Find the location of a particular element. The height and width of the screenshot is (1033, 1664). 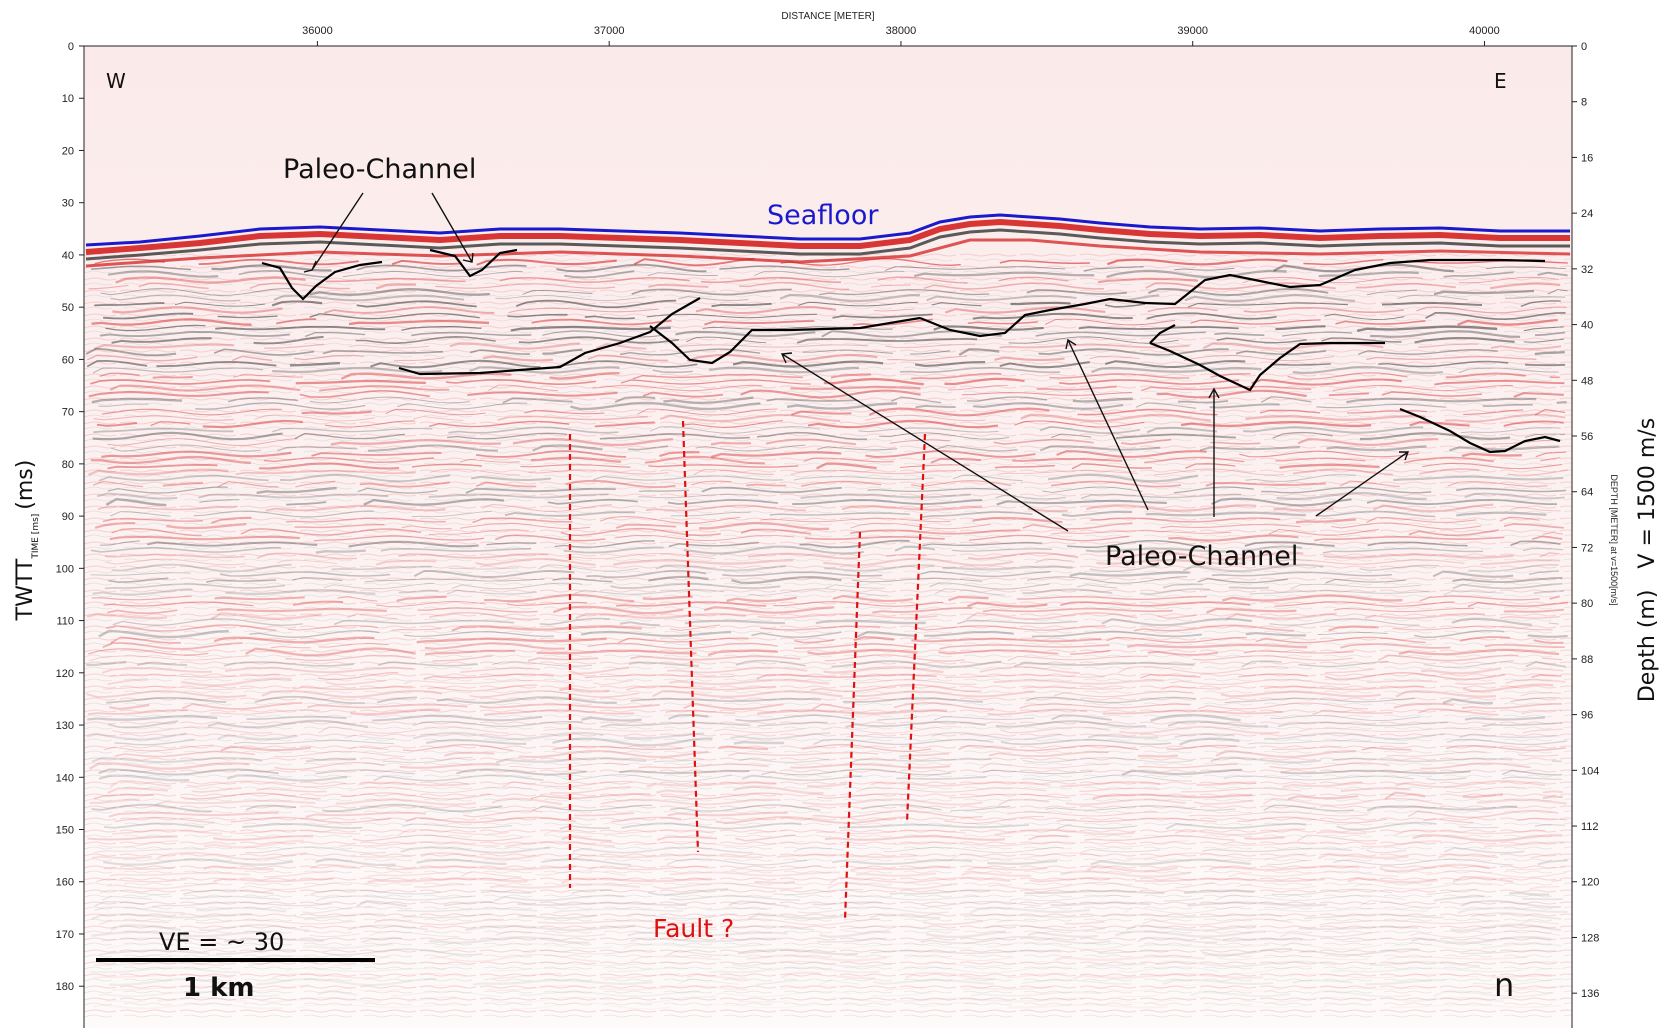

right-tick-label: 136 is located at coordinates (1590, 994).